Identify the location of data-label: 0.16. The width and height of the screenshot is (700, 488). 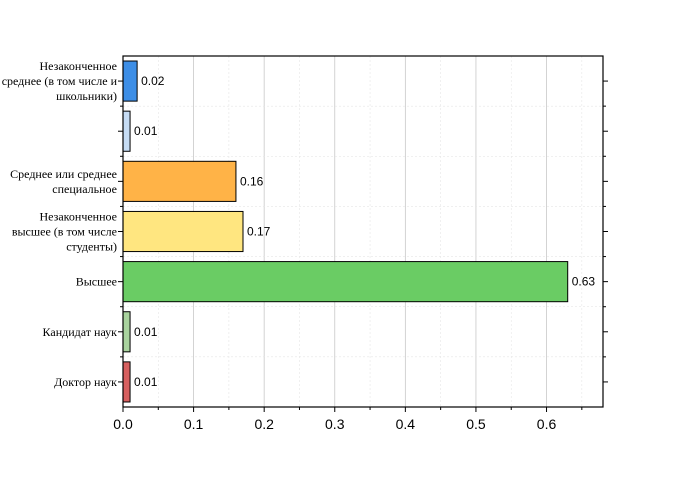
(252, 181).